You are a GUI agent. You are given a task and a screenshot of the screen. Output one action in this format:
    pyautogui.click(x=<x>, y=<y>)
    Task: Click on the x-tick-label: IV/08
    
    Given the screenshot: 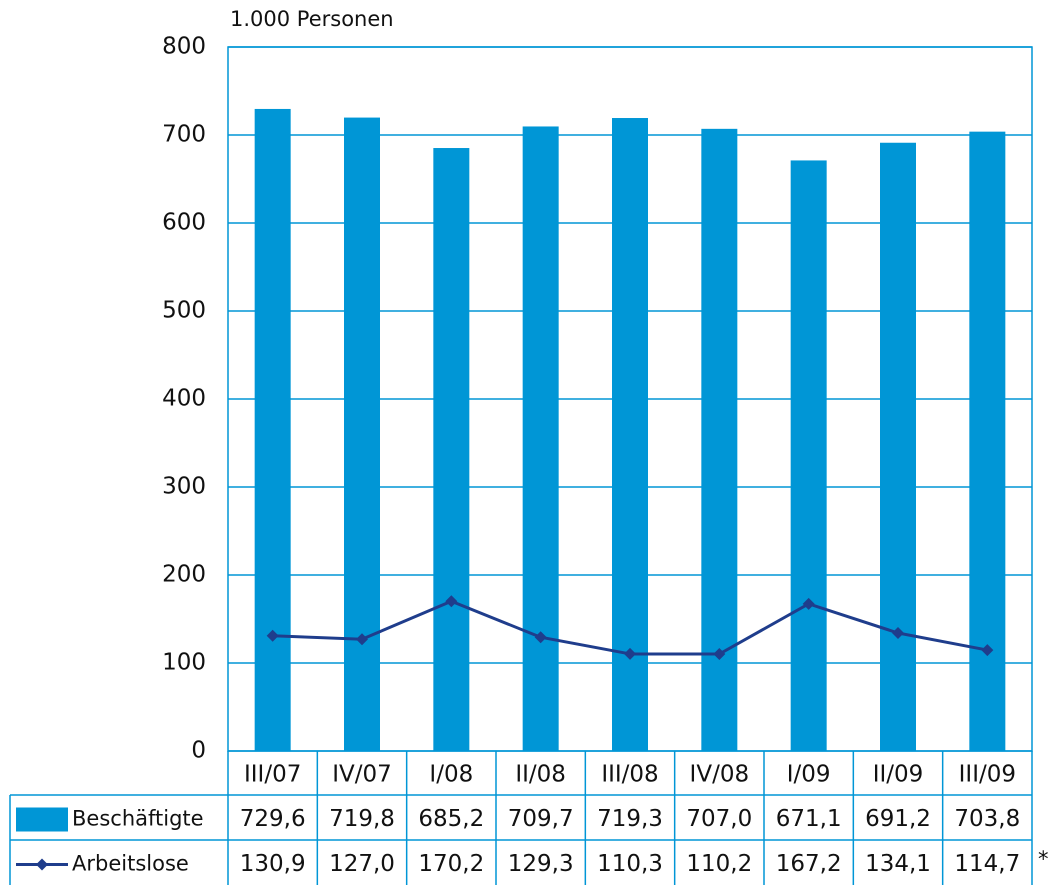 What is the action you would take?
    pyautogui.click(x=720, y=775)
    